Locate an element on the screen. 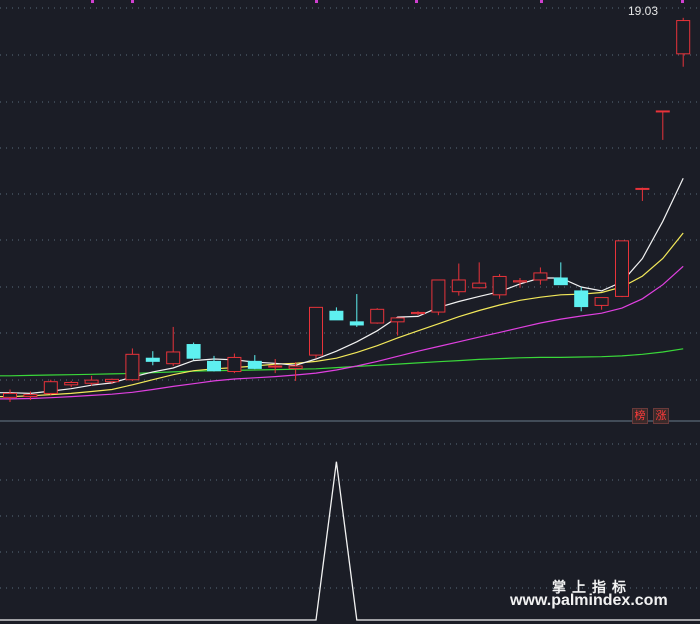 The width and height of the screenshot is (700, 624). rank-badge: 榜 is located at coordinates (640, 416).